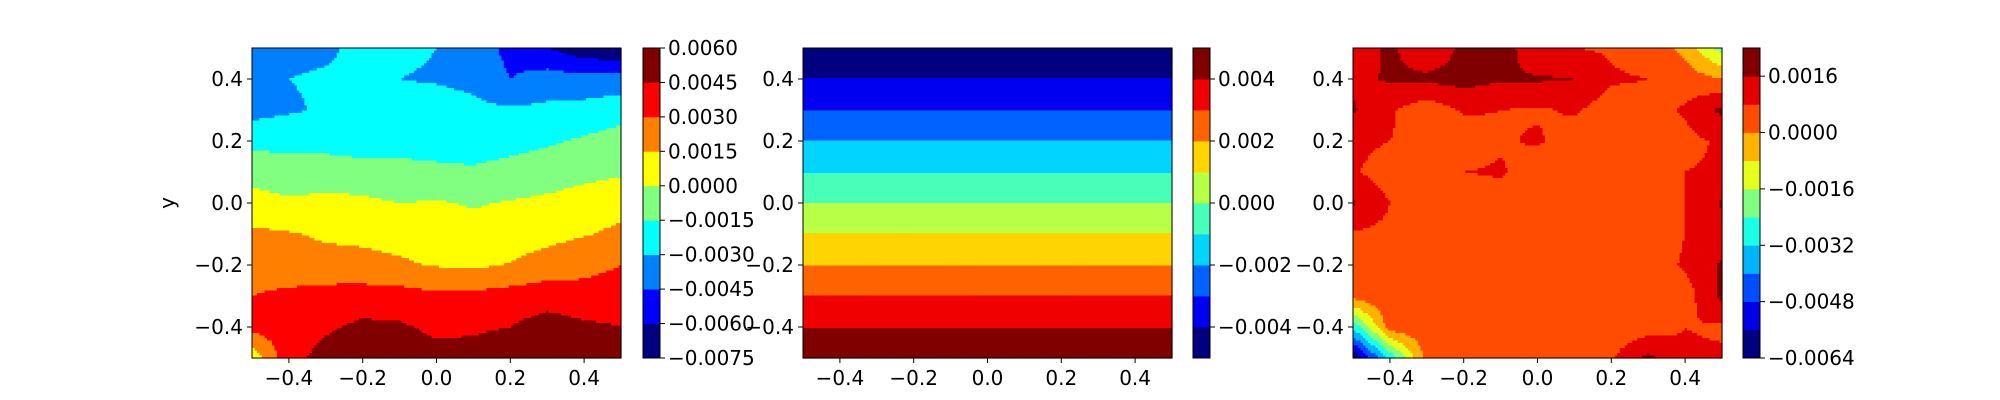 The height and width of the screenshot is (400, 2000). I want to click on colorbar-tick-label: 0.004, so click(1246, 79).